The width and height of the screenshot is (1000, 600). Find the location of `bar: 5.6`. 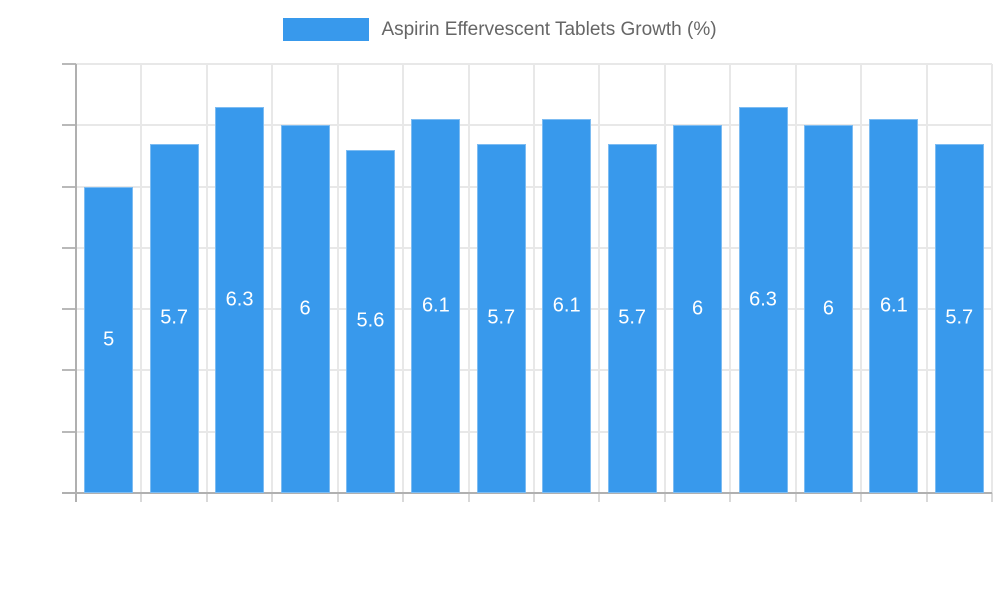

bar: 5.6 is located at coordinates (370, 321).